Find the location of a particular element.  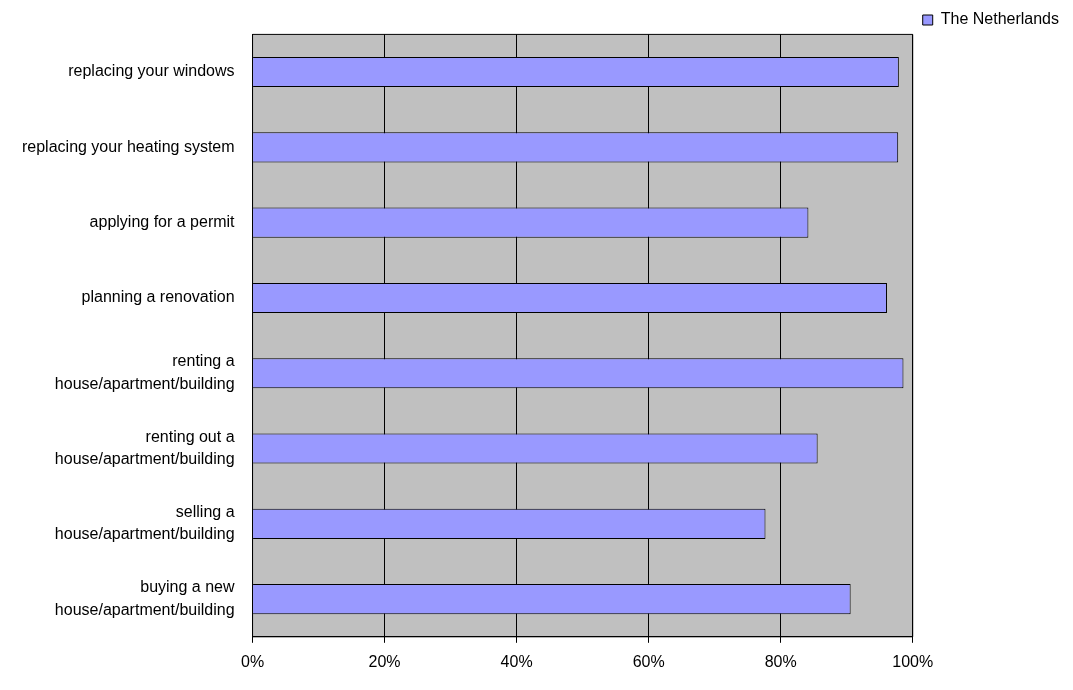

y-tick-label: planning a renovation is located at coordinates (158, 297).